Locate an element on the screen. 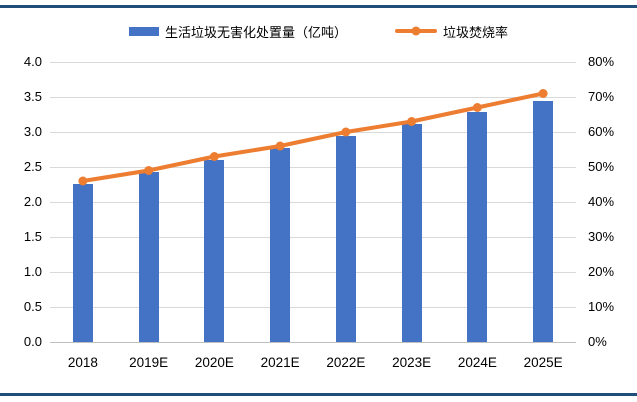 This screenshot has height=402, width=637. line-marker-2019E is located at coordinates (149, 170).